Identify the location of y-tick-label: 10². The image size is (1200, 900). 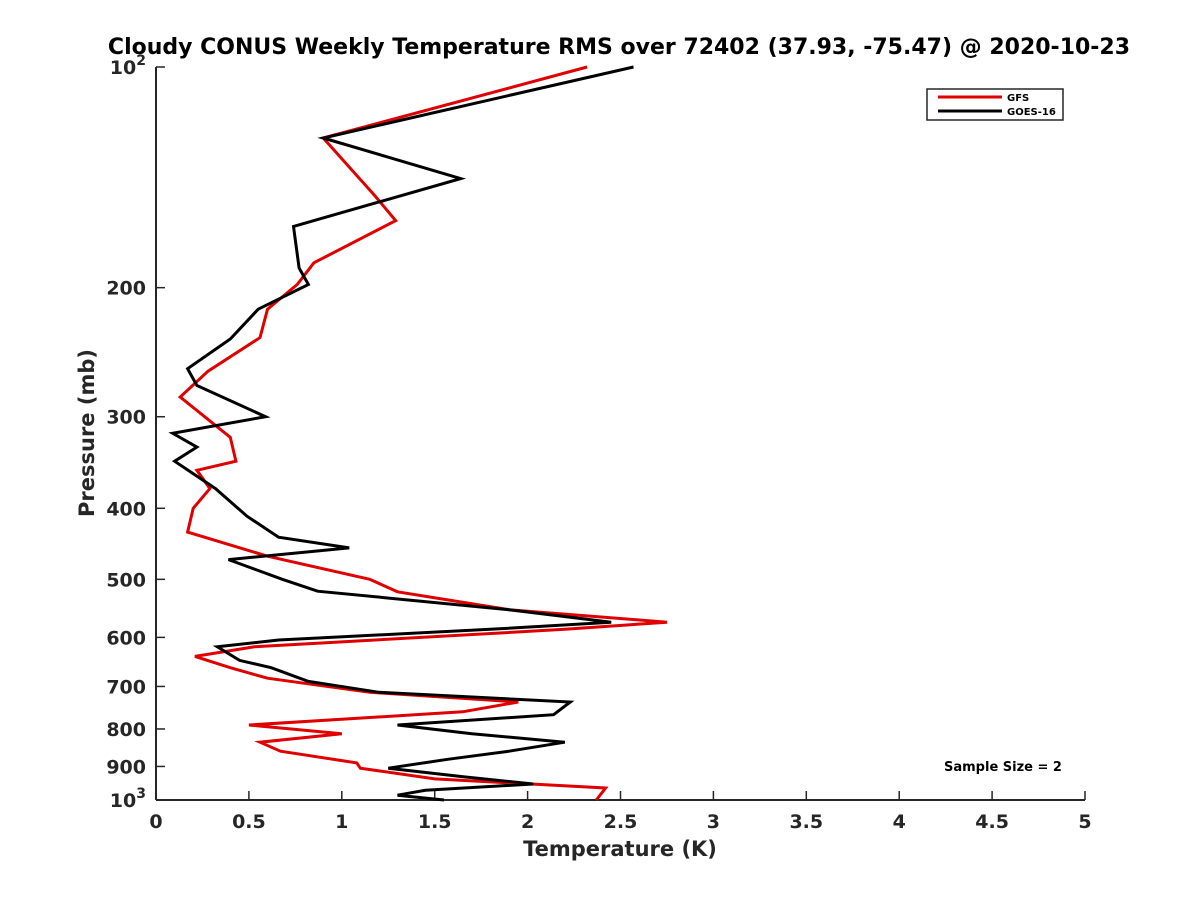
(128, 66).